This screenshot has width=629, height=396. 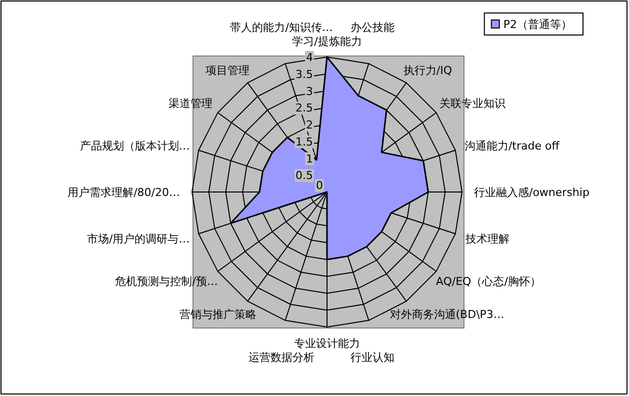 What do you see at coordinates (304, 74) in the screenshot?
I see `y-tick-label: 3.5` at bounding box center [304, 74].